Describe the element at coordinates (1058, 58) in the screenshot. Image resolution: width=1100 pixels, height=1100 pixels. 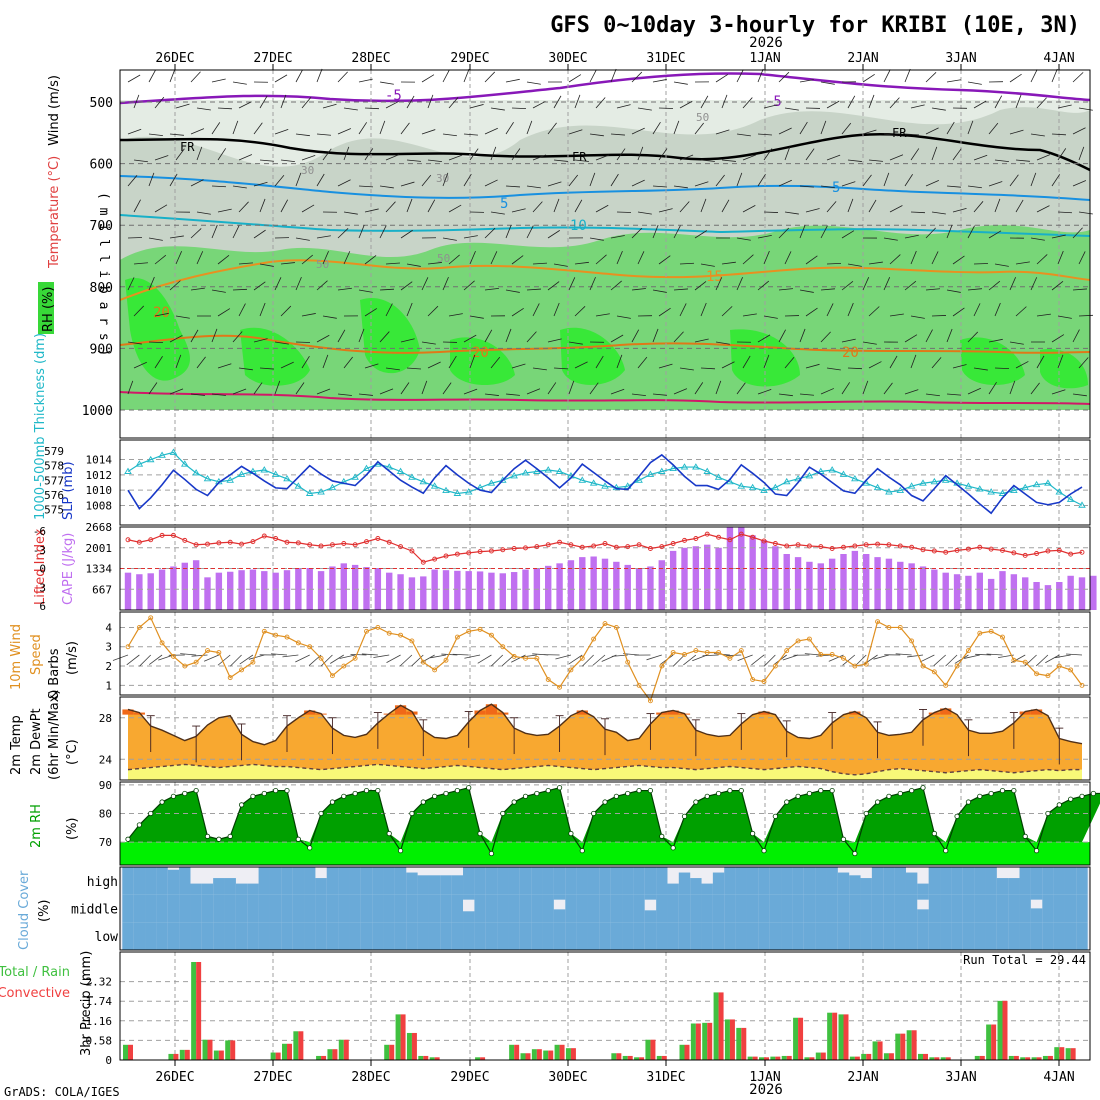
I see `date-label-top-9: 4JAN` at that location.